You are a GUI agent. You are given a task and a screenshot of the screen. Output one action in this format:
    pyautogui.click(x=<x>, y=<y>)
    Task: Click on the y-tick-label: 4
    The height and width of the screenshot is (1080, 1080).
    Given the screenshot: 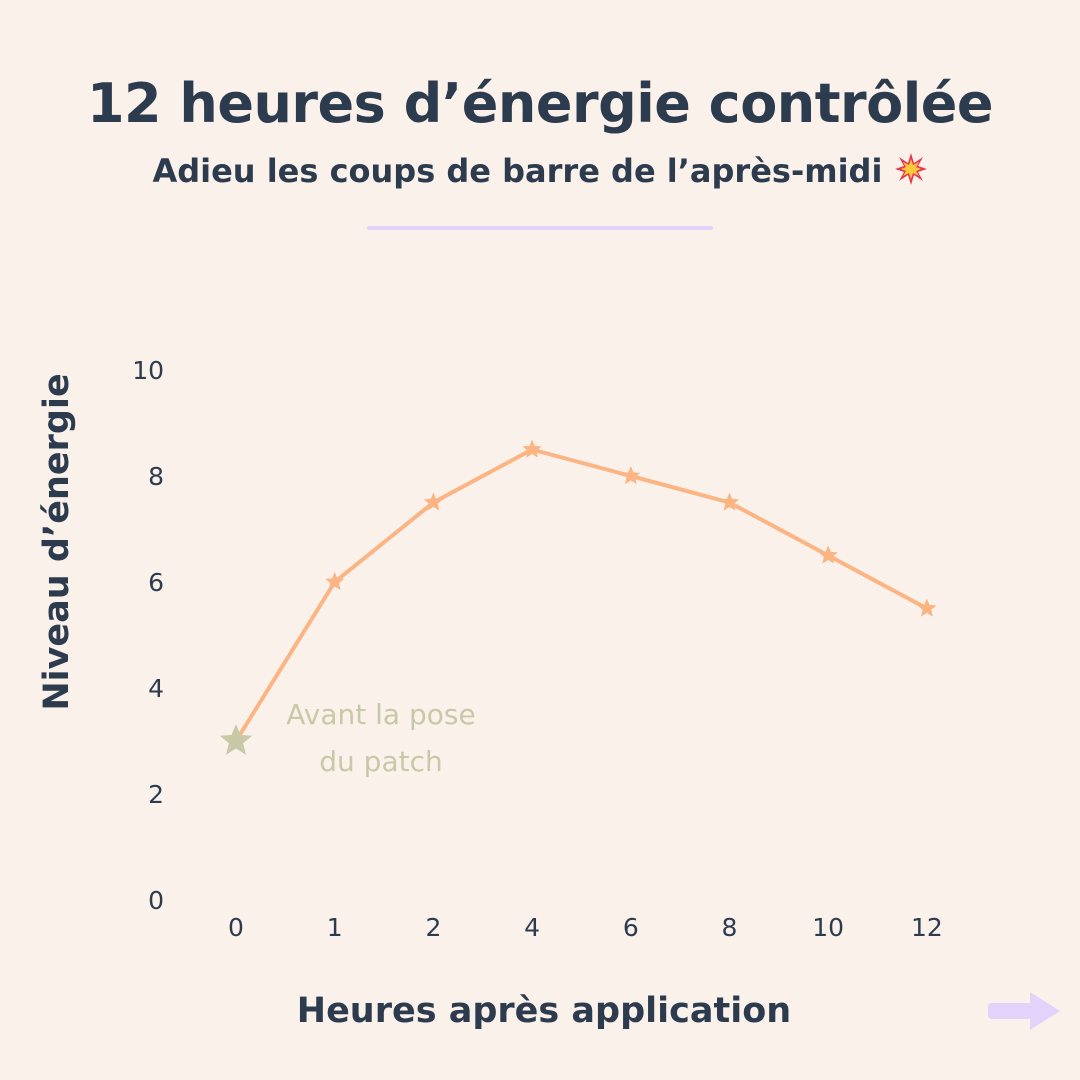 What is the action you would take?
    pyautogui.click(x=156, y=688)
    